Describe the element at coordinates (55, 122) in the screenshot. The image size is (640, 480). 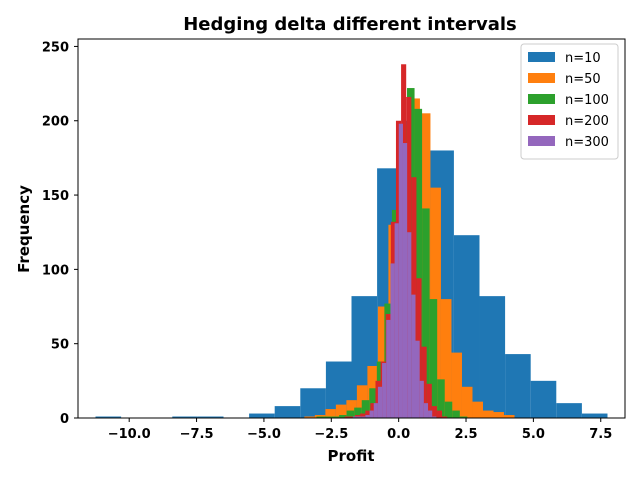
I see `y-tick-label: 200` at that location.